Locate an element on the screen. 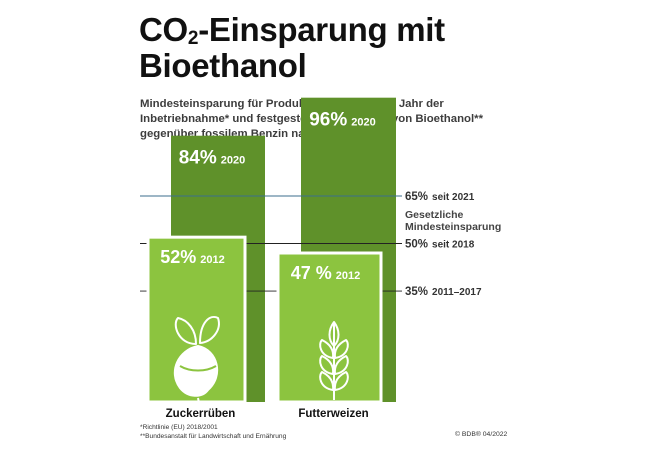  reference-header-line2: Mindesteinsparung is located at coordinates (453, 227).